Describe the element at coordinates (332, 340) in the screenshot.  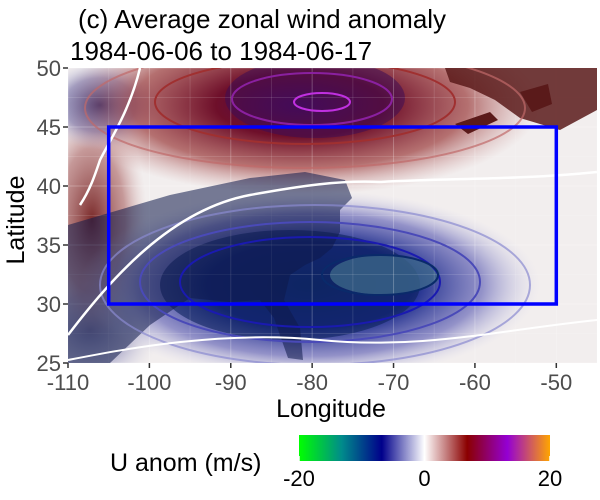
I see `contour-zero-line-south` at that location.